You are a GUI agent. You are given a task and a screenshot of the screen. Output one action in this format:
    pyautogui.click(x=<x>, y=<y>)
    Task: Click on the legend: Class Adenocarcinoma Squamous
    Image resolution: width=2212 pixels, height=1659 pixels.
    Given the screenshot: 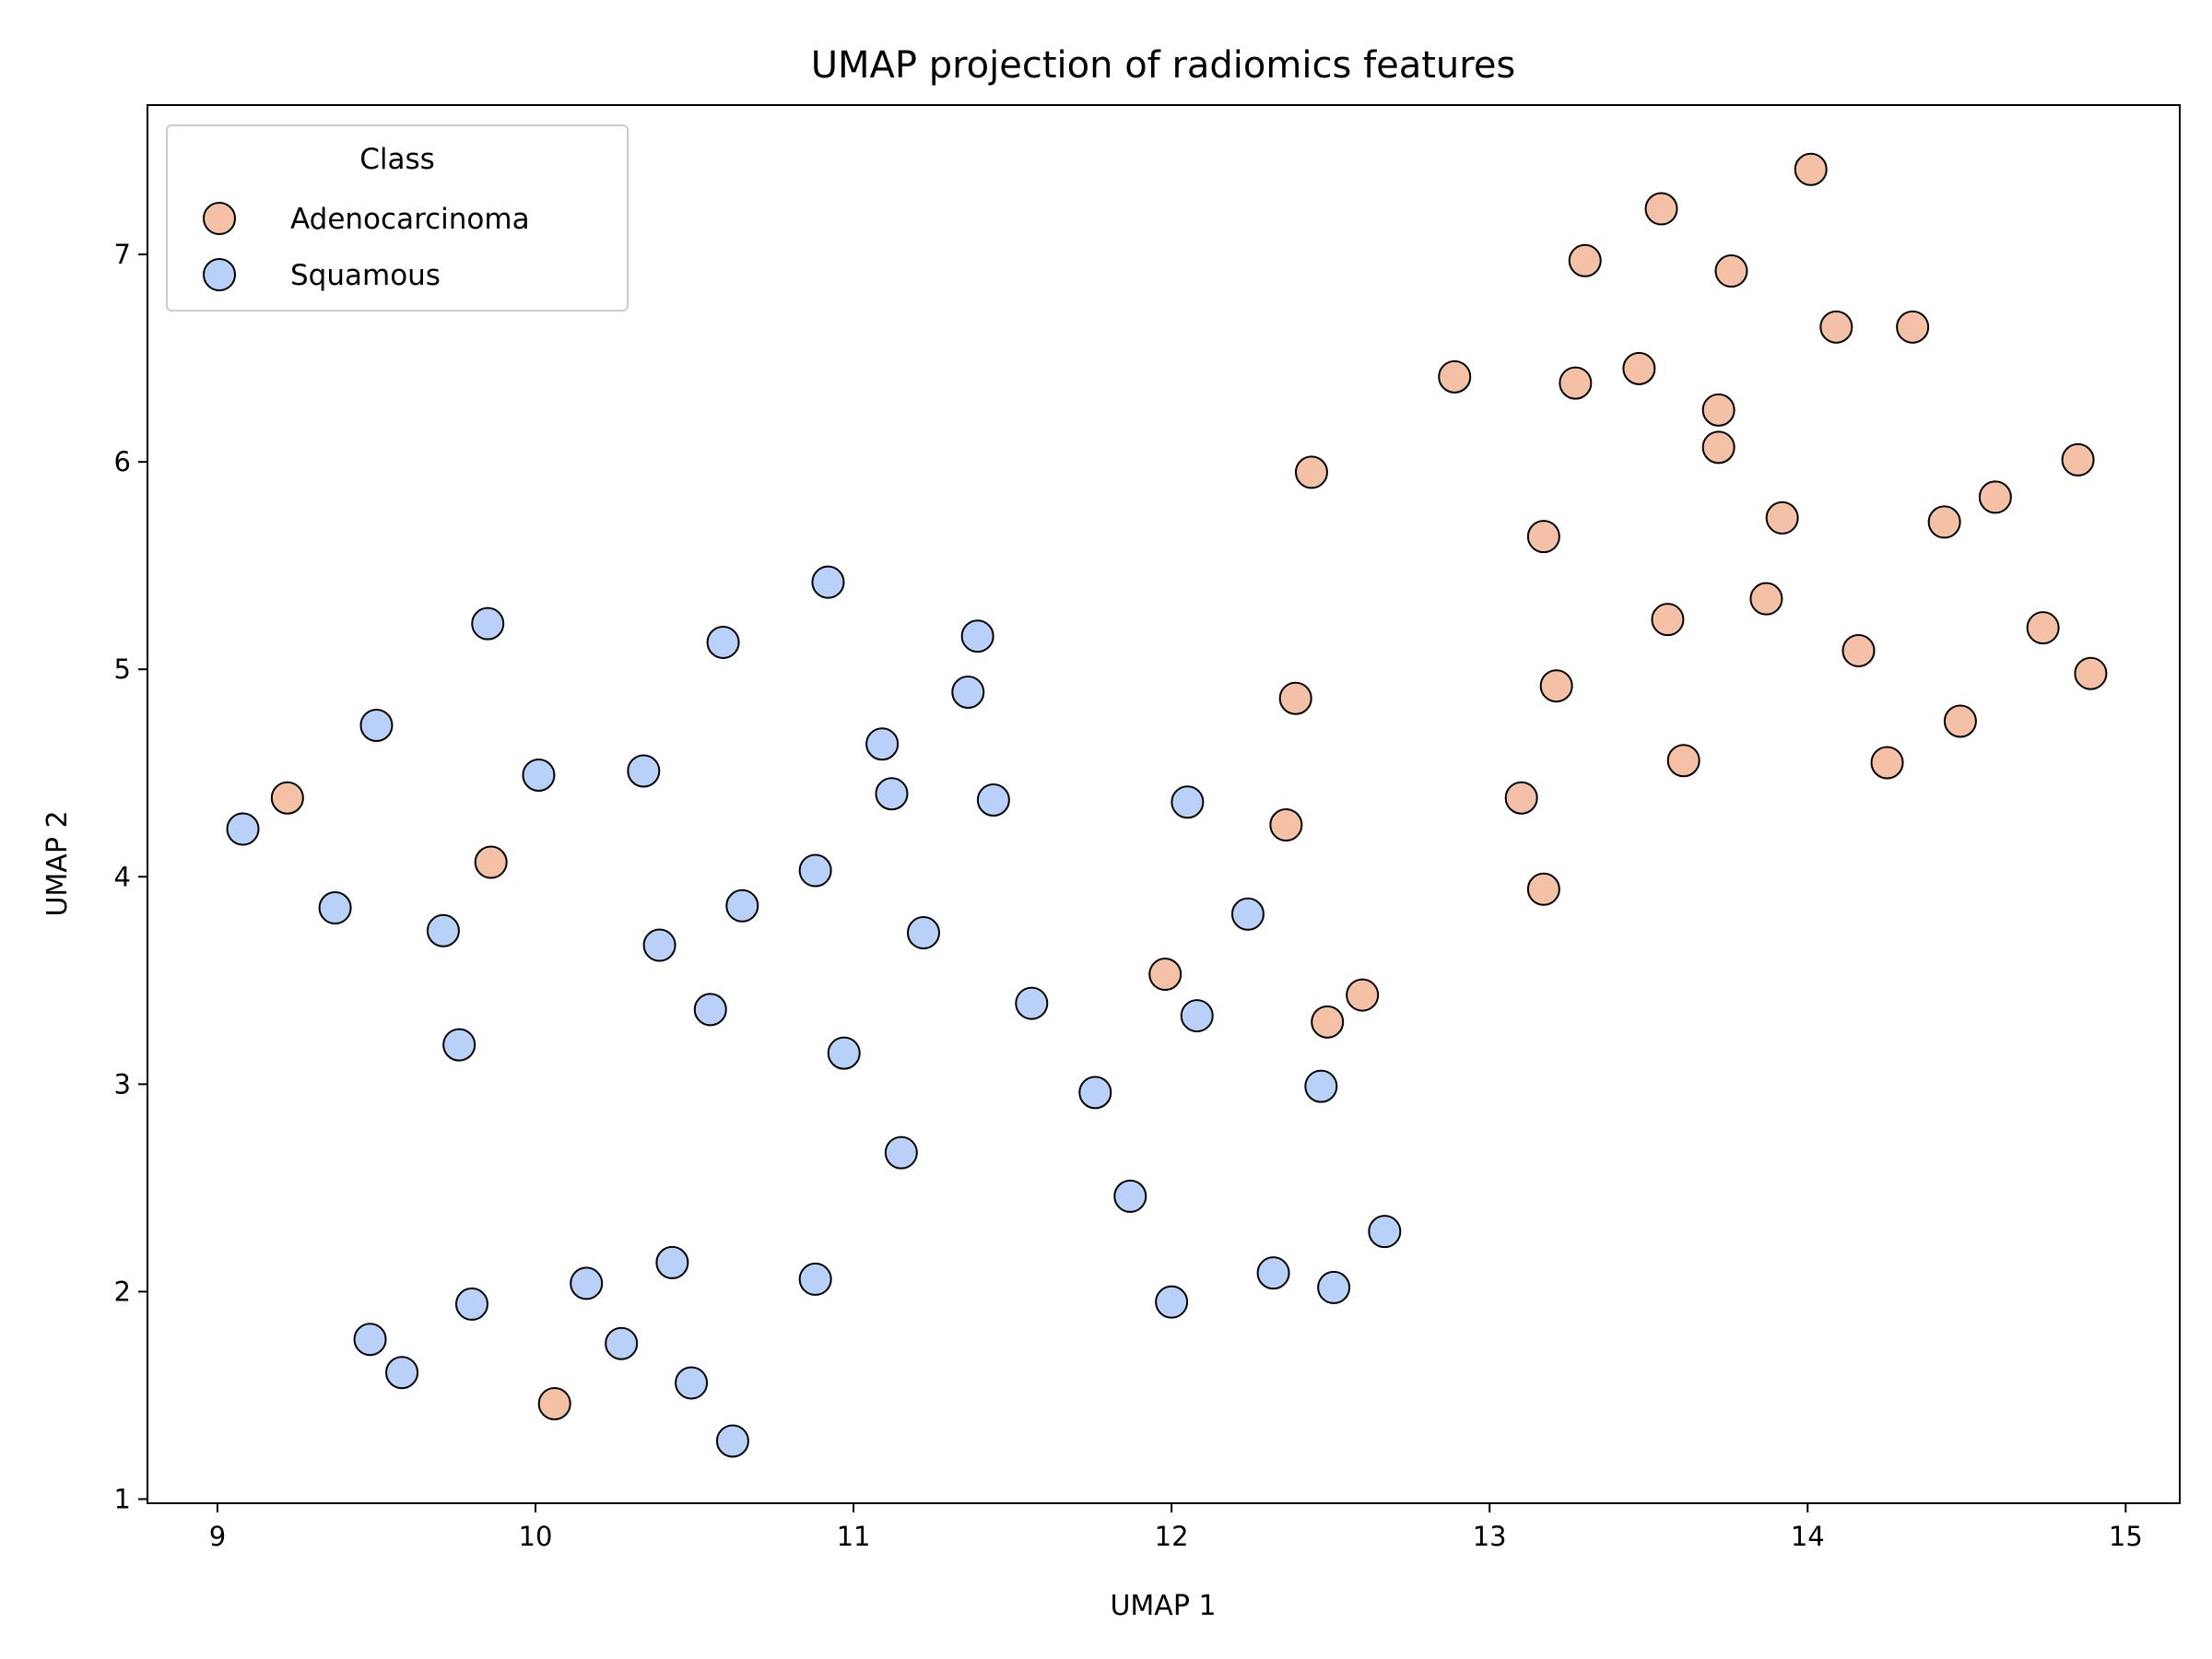 What is the action you would take?
    pyautogui.click(x=397, y=218)
    